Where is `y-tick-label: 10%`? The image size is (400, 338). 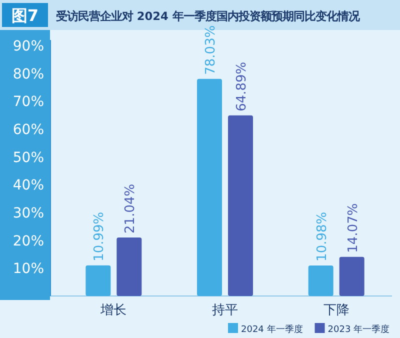
y-tick-label: 10% is located at coordinates (28, 269).